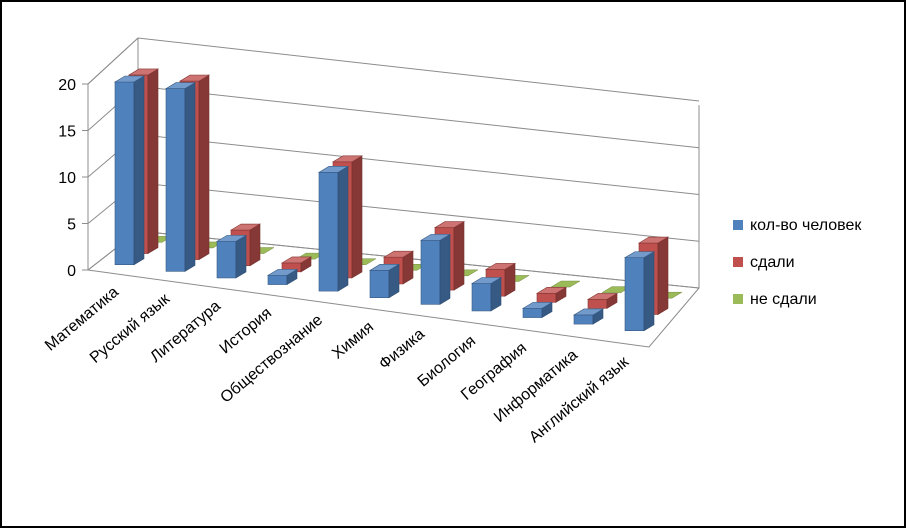  Describe the element at coordinates (772, 262) in the screenshot. I see `legend-label: сдали` at that location.